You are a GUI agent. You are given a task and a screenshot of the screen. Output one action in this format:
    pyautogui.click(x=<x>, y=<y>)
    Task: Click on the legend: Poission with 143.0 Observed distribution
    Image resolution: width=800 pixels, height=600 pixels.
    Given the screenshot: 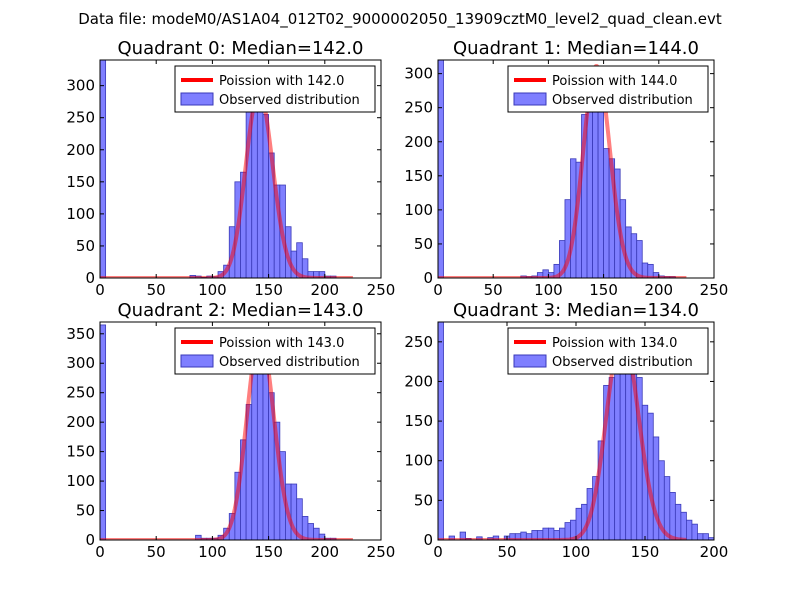 What is the action you would take?
    pyautogui.click(x=275, y=351)
    